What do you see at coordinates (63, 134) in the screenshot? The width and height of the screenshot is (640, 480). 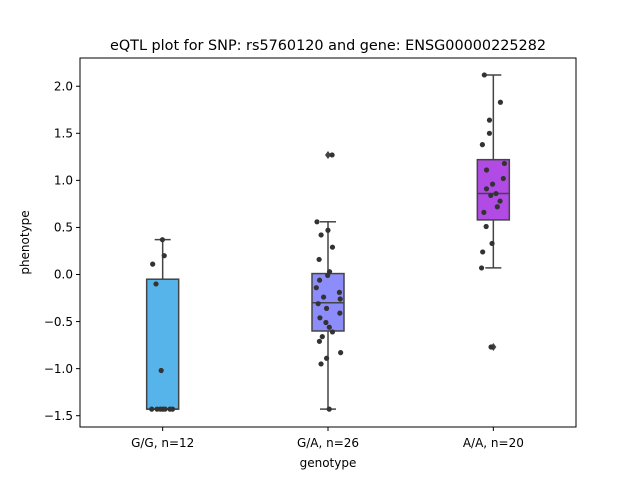 I see `y-tick-label: 1.5` at bounding box center [63, 134].